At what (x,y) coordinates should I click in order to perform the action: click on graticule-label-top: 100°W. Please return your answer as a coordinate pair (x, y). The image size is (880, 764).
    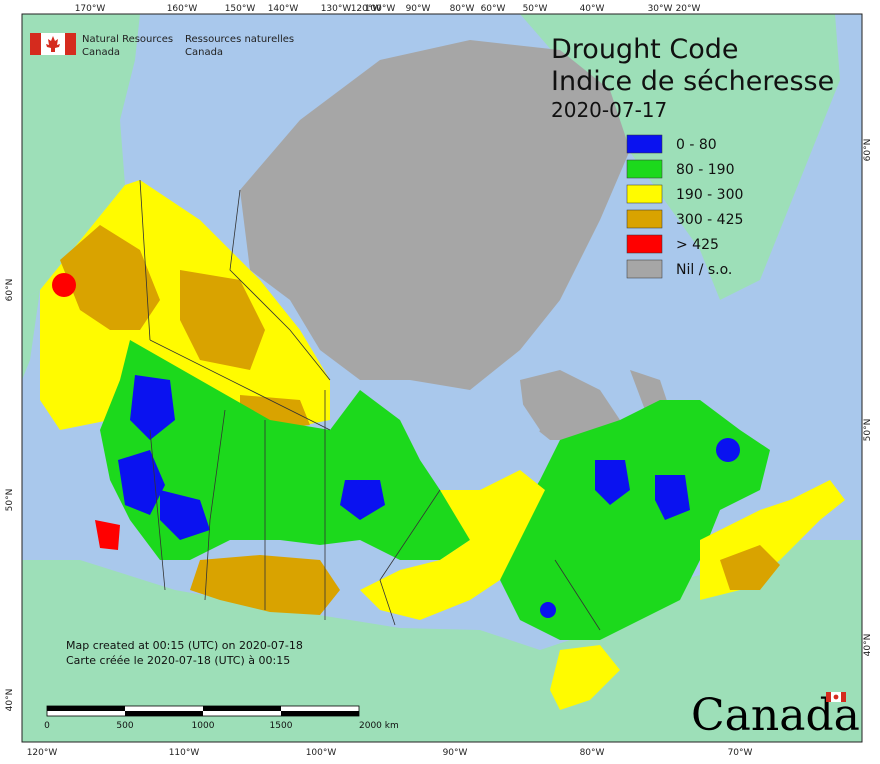
    Looking at the image, I should click on (380, 9).